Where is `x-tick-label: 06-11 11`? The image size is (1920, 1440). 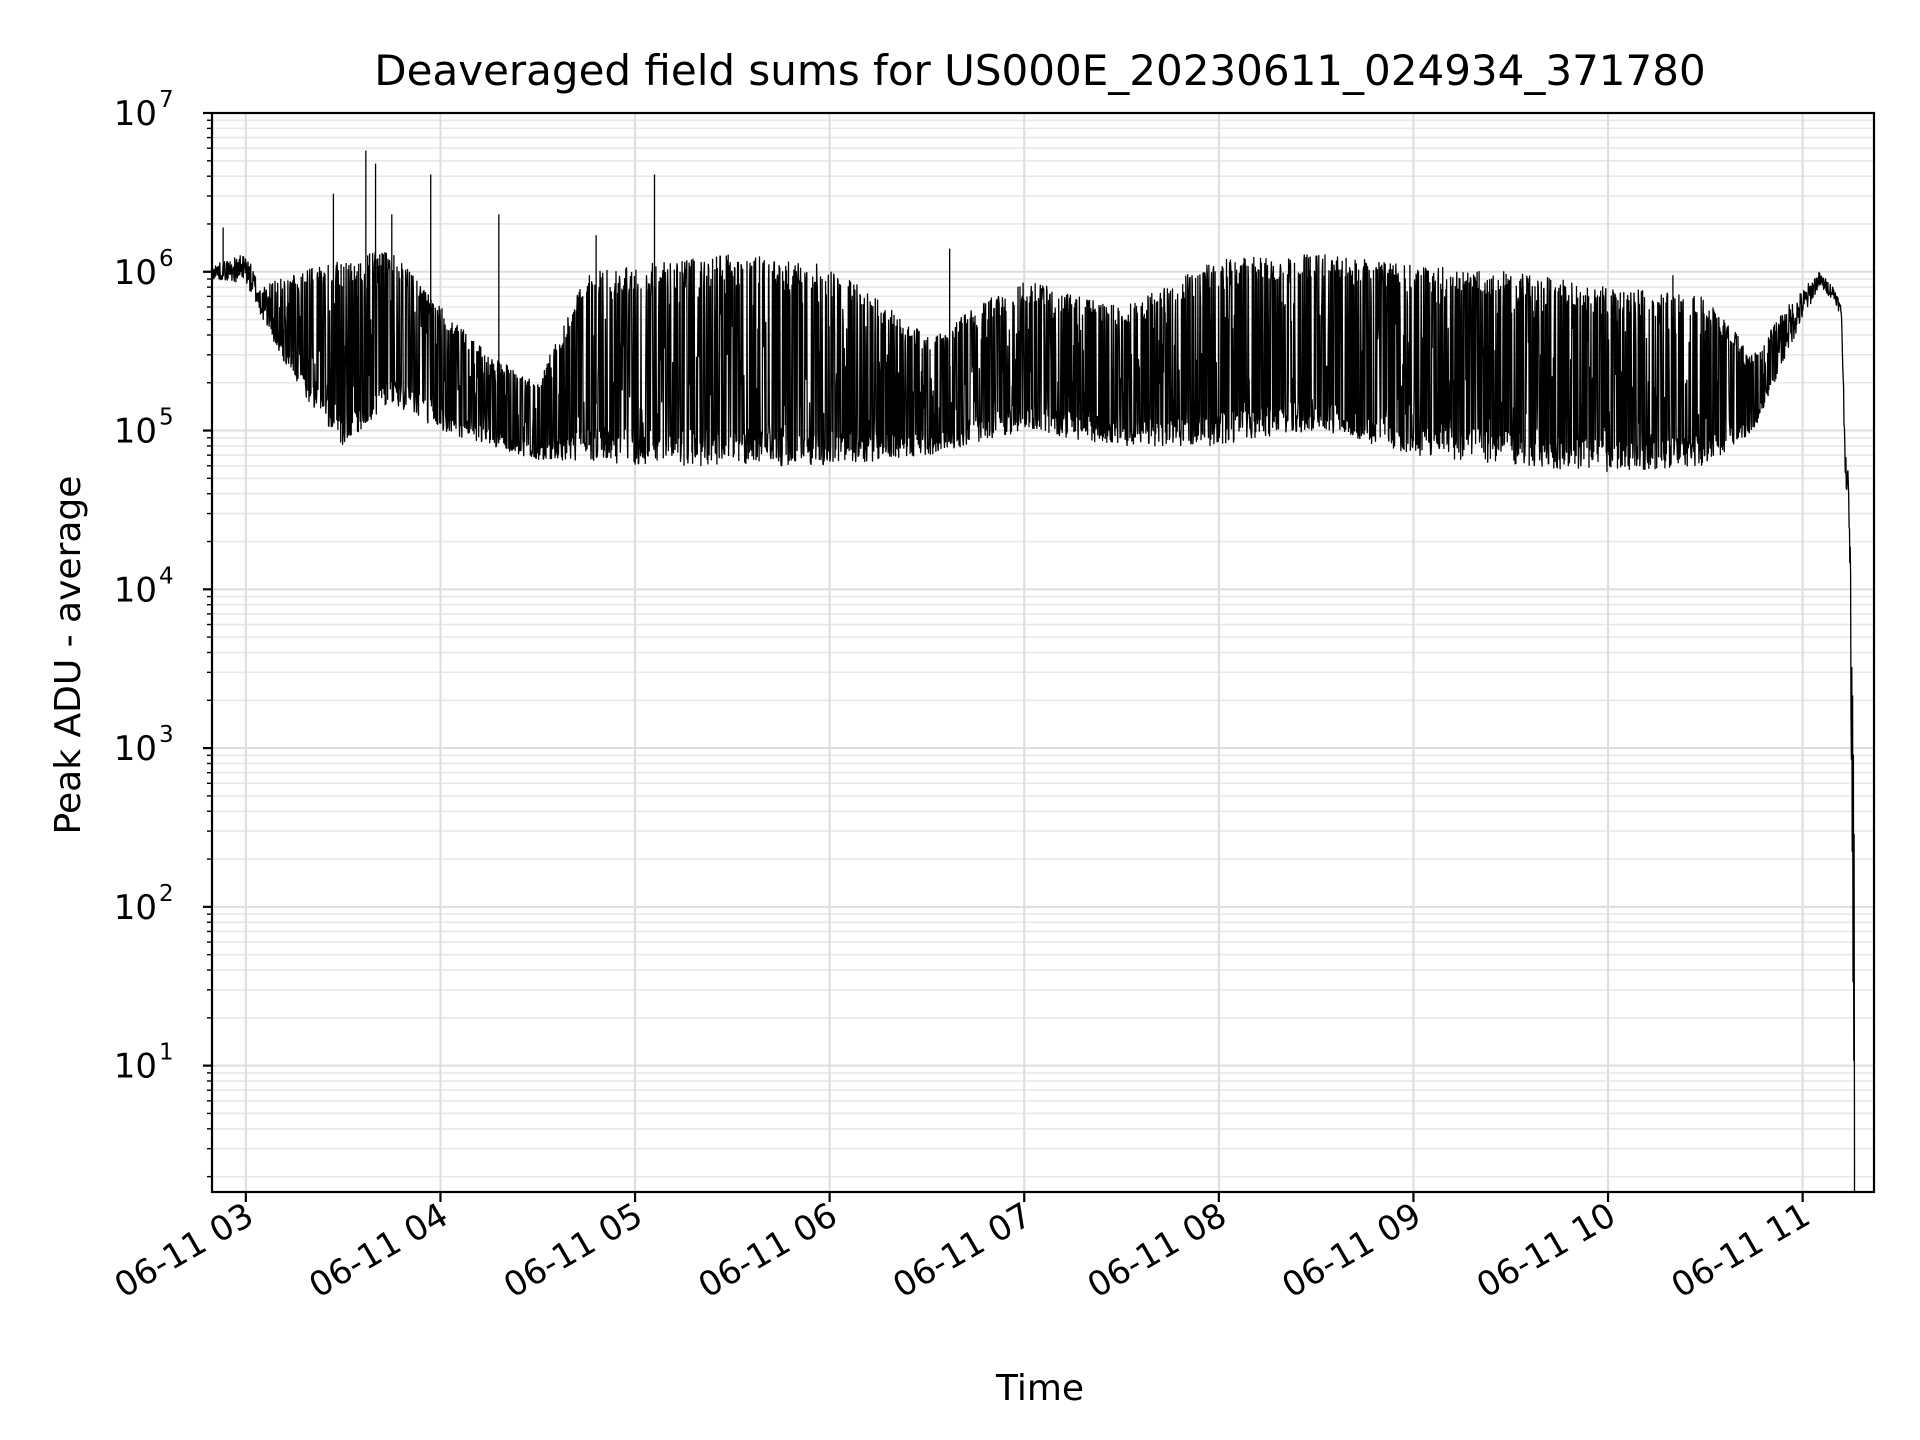
x-tick-label: 06-11 11 is located at coordinates (1741, 1250).